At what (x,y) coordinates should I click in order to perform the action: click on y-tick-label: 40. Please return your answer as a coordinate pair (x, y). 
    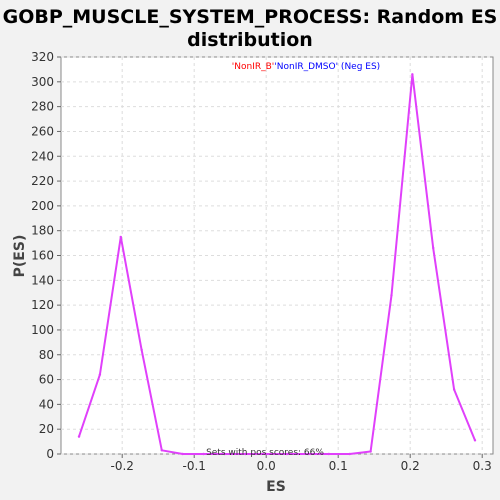
    Looking at the image, I should click on (46, 404).